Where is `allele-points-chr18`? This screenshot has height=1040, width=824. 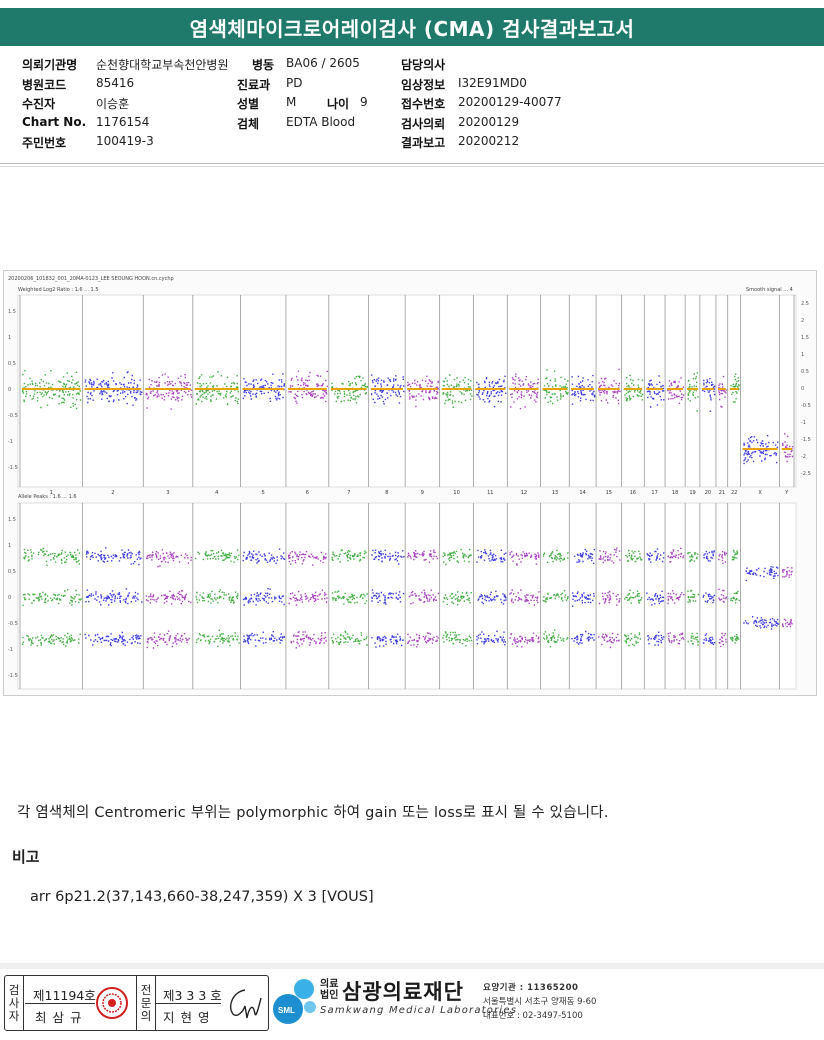
allele-points-chr18 is located at coordinates (676, 596).